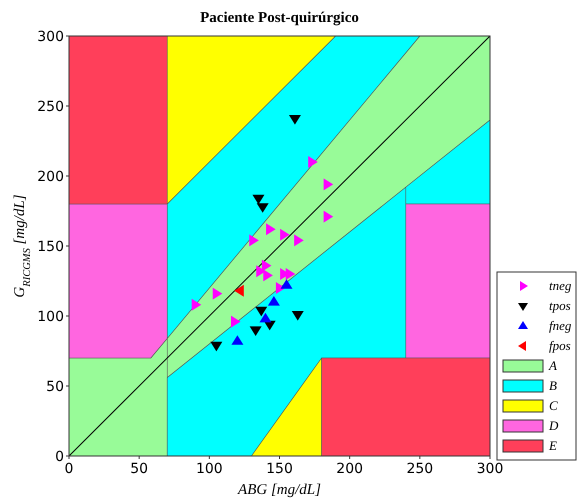 The image size is (578, 502). What do you see at coordinates (420, 469) in the screenshot?
I see `x-tick-label: 250` at bounding box center [420, 469].